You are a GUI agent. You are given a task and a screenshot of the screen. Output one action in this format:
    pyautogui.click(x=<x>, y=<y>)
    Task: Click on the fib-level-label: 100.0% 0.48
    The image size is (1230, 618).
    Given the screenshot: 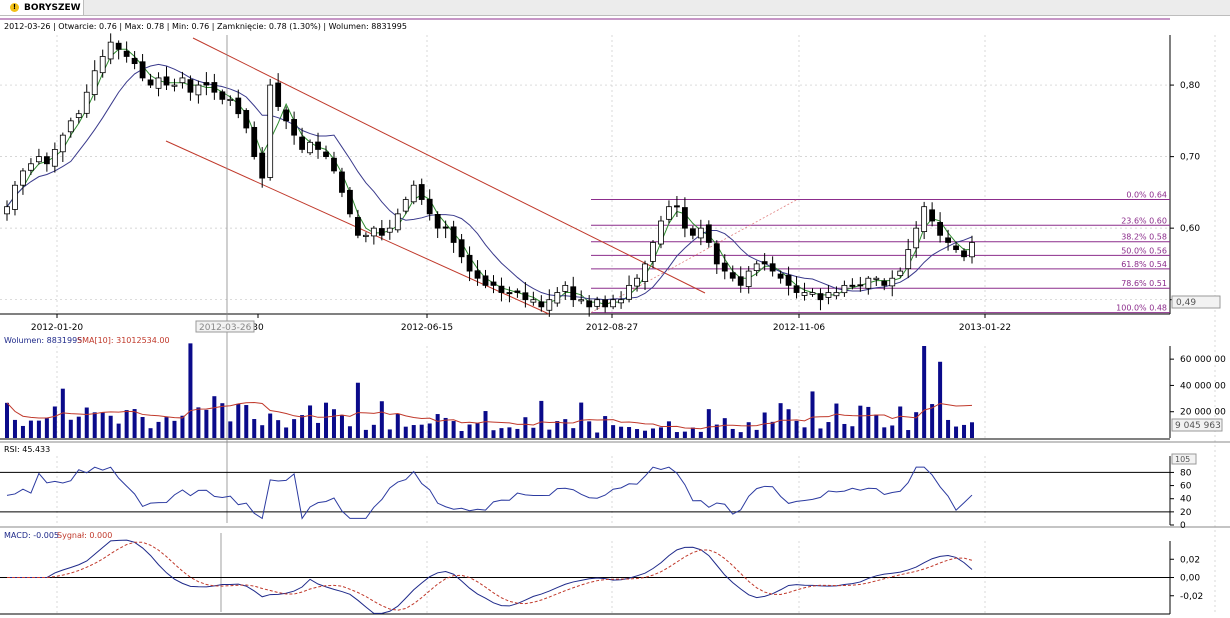 What is the action you would take?
    pyautogui.click(x=1141, y=308)
    